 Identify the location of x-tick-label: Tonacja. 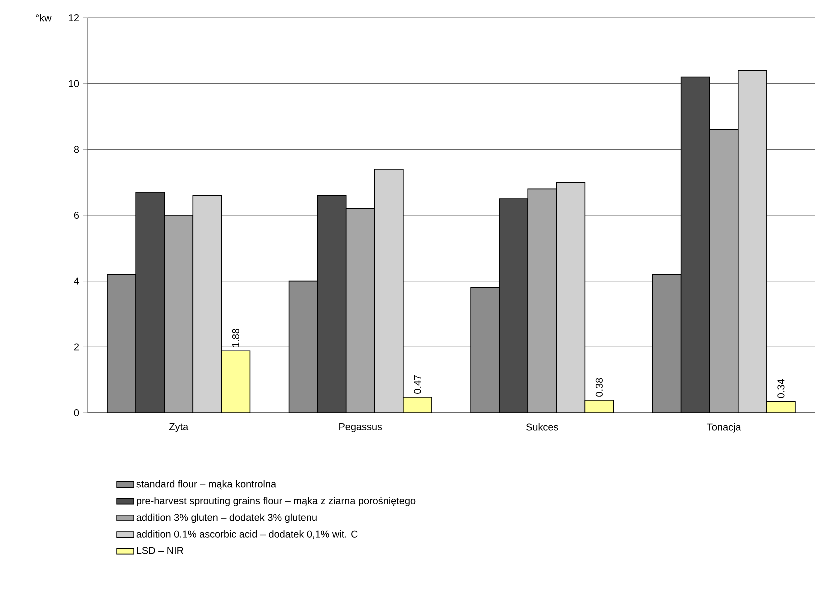
(724, 428).